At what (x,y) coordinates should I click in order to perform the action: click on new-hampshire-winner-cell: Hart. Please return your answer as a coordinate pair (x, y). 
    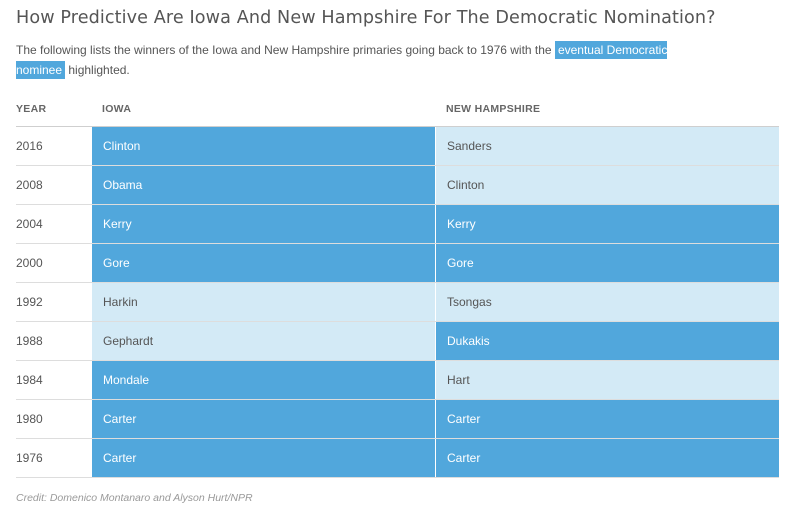
    Looking at the image, I should click on (607, 380).